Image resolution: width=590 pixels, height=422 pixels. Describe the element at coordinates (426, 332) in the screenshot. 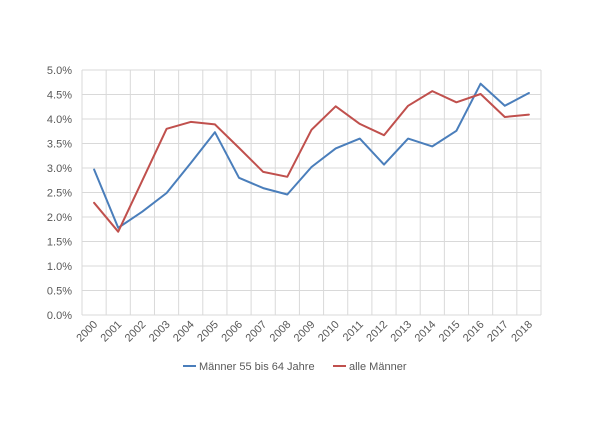

I see `x-tick-label: 2014` at that location.